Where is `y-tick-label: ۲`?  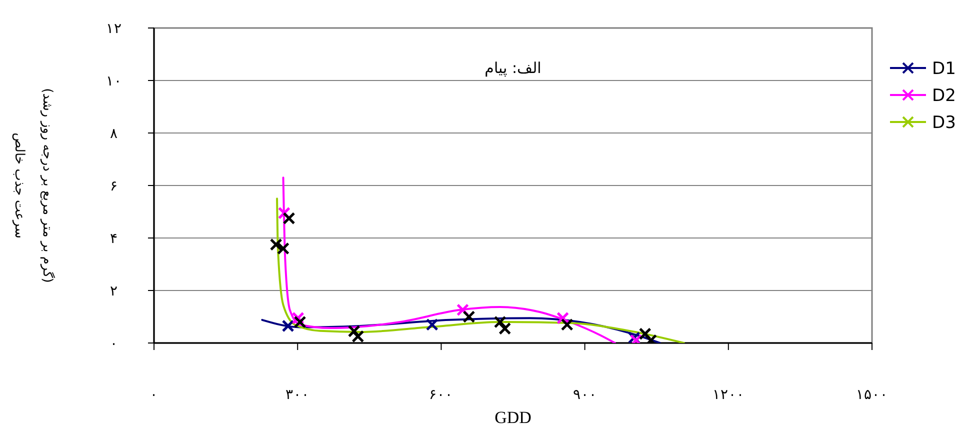 y-tick-label: ۲ is located at coordinates (114, 291).